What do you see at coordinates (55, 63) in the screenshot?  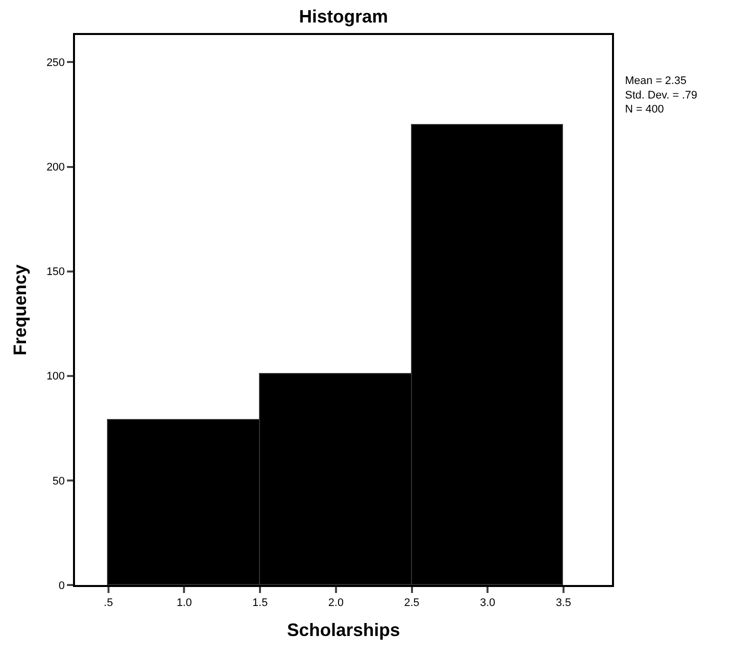 I see `y-tick-label: 250` at bounding box center [55, 63].